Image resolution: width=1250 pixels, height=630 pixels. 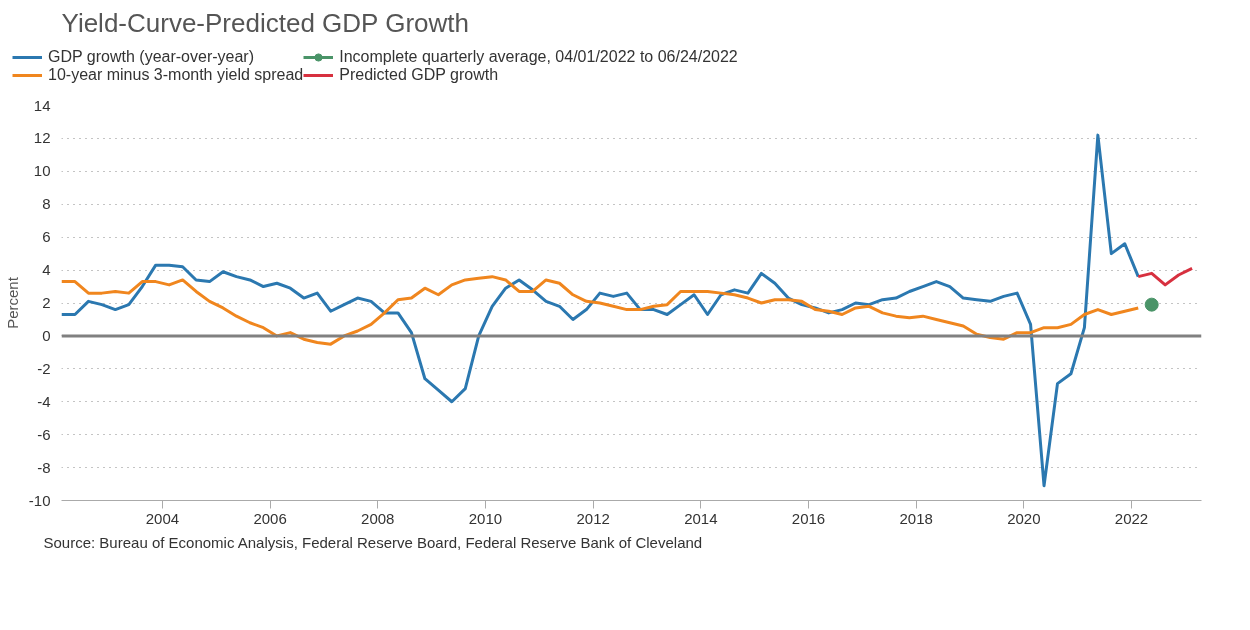 I want to click on y-tick-label: 12, so click(x=42, y=138).